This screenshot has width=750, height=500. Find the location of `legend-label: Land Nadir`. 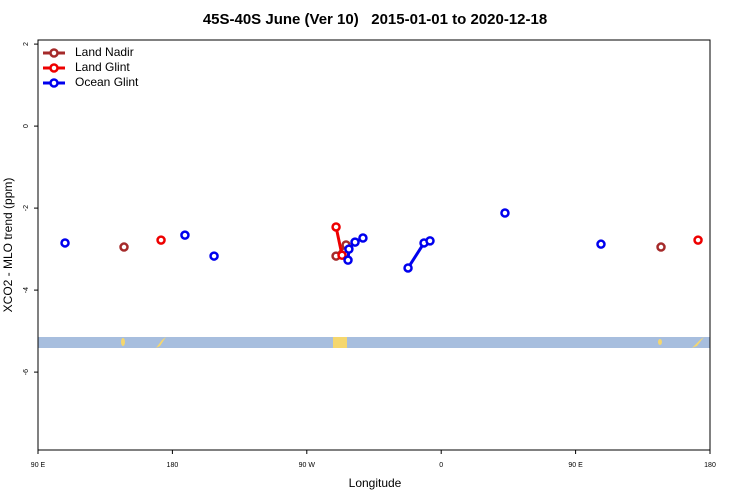

legend-label: Land Nadir is located at coordinates (104, 52).